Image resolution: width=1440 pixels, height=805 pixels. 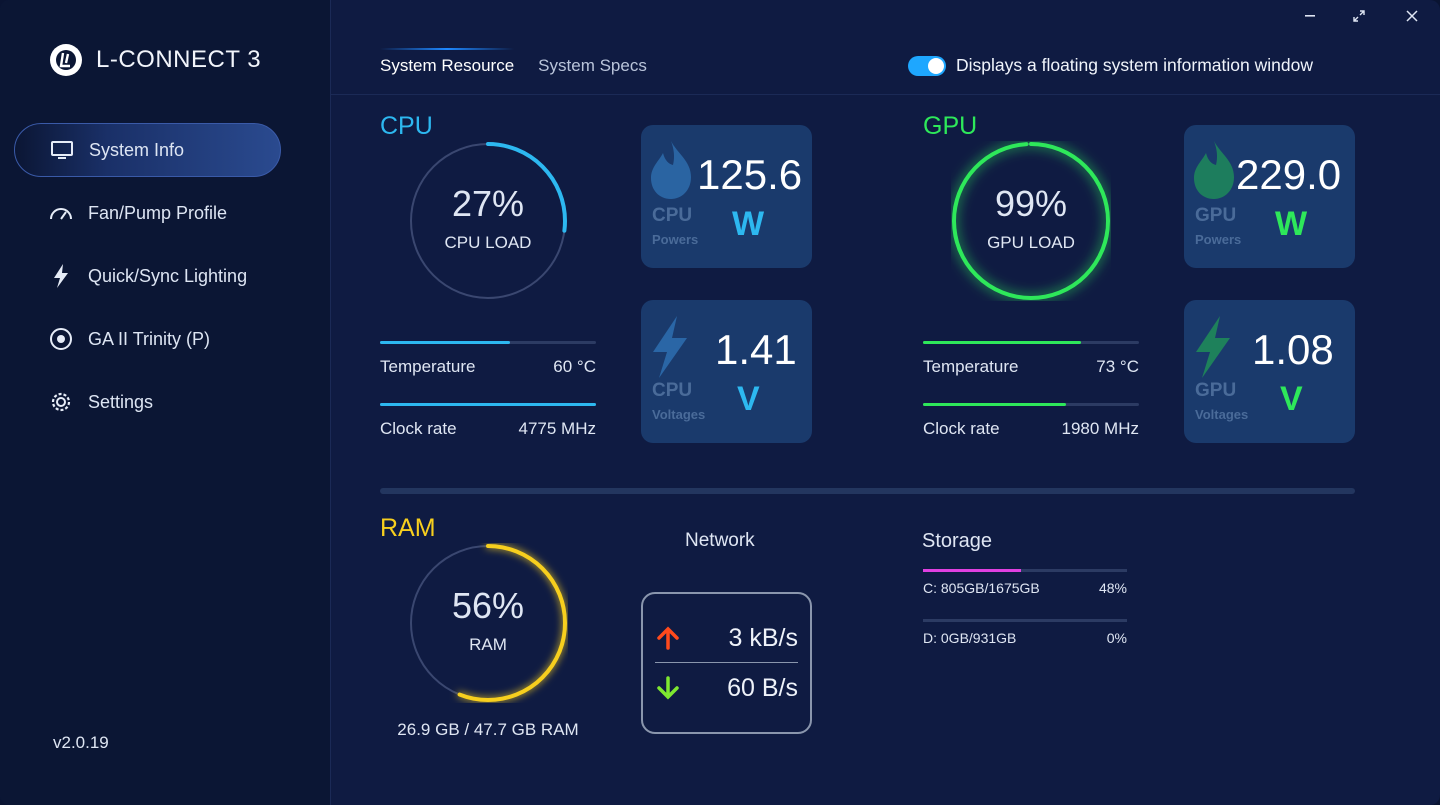 I want to click on storage-title: Storage, so click(x=957, y=541).